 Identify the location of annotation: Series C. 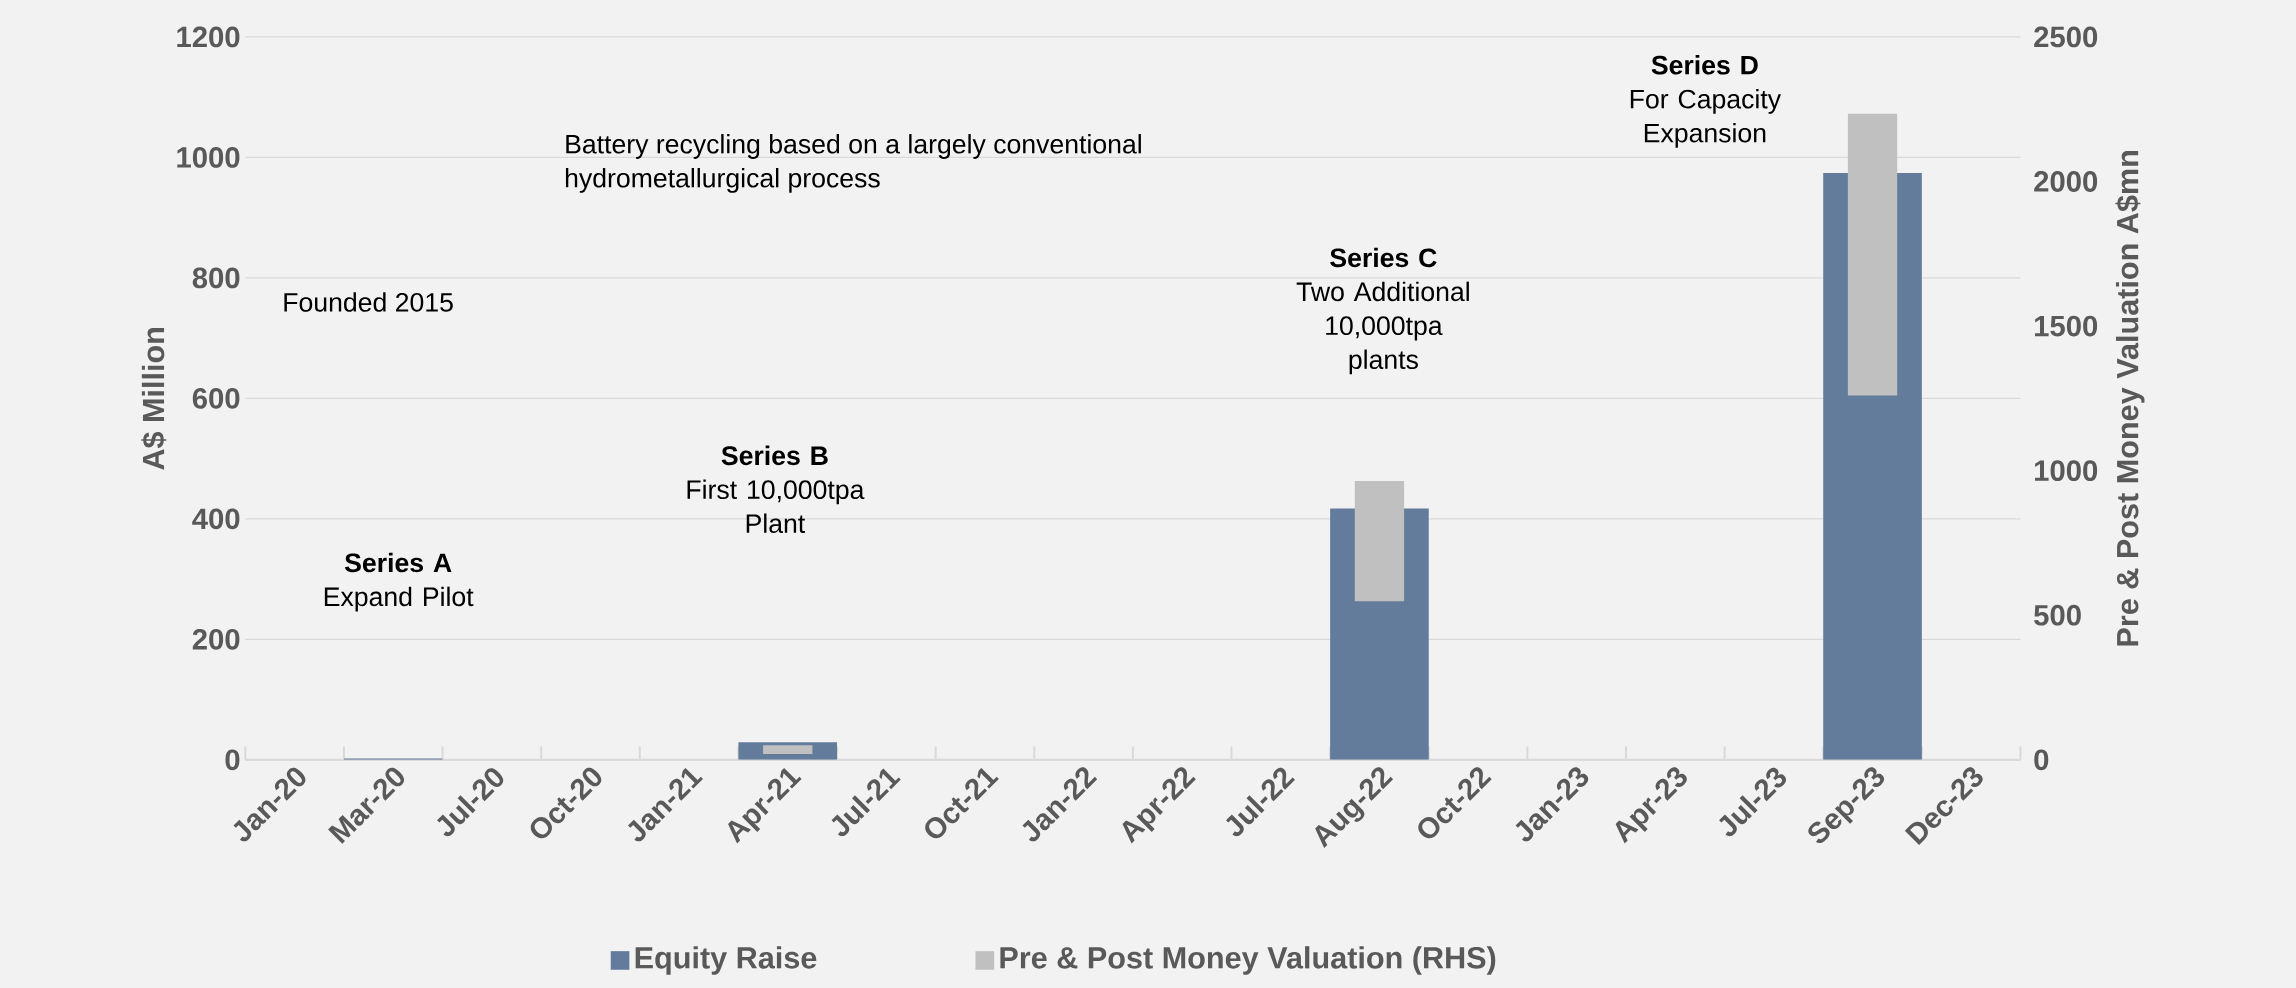
(1383, 257).